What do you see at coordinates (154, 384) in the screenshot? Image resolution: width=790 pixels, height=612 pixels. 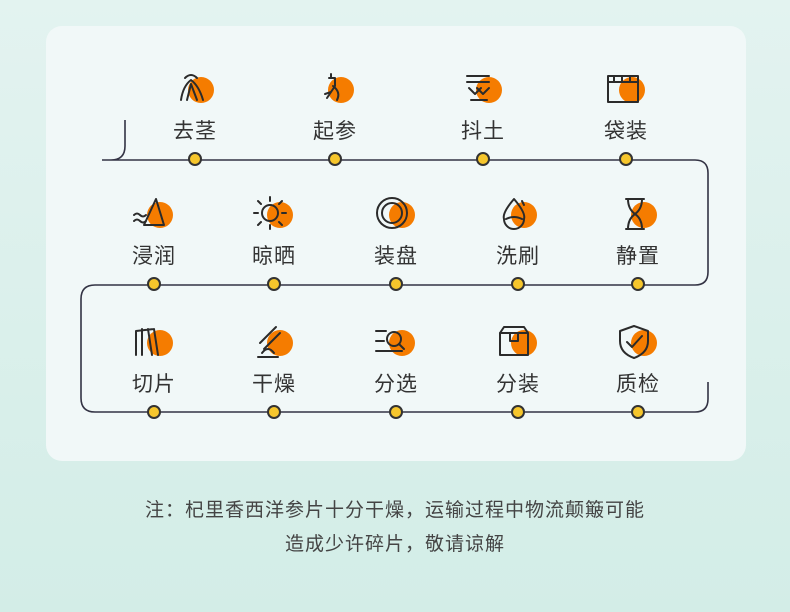 I see `step-label: 切片` at bounding box center [154, 384].